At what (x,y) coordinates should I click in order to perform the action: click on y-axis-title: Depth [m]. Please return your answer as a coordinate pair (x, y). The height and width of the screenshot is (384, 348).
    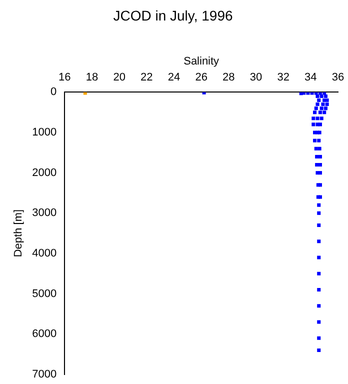
    Looking at the image, I should click on (18, 233).